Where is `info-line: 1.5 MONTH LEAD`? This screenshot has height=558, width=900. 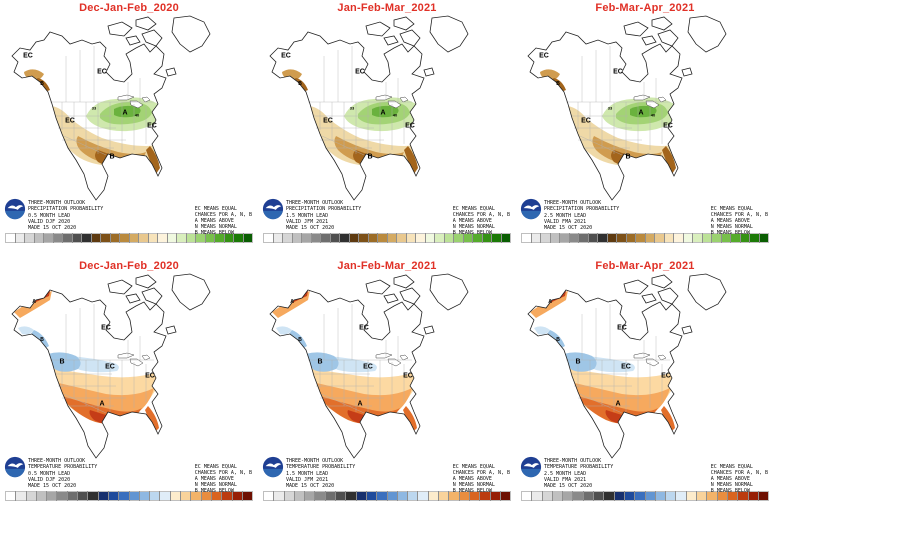
info-line: 1.5 MONTH LEAD is located at coordinates (307, 473).